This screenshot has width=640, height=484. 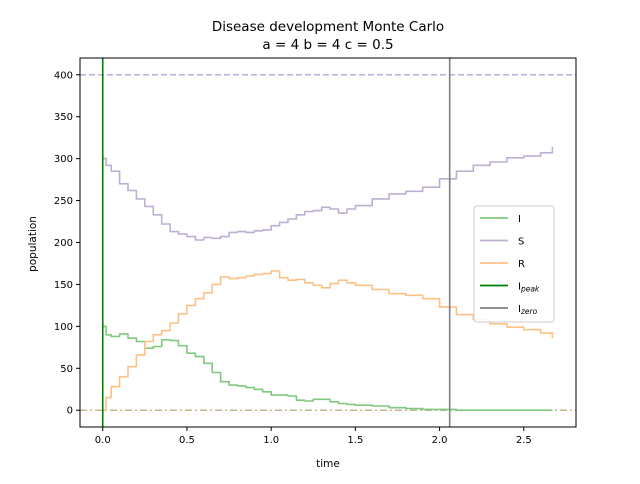 I want to click on x-tick-label: 0.0, so click(x=103, y=440).